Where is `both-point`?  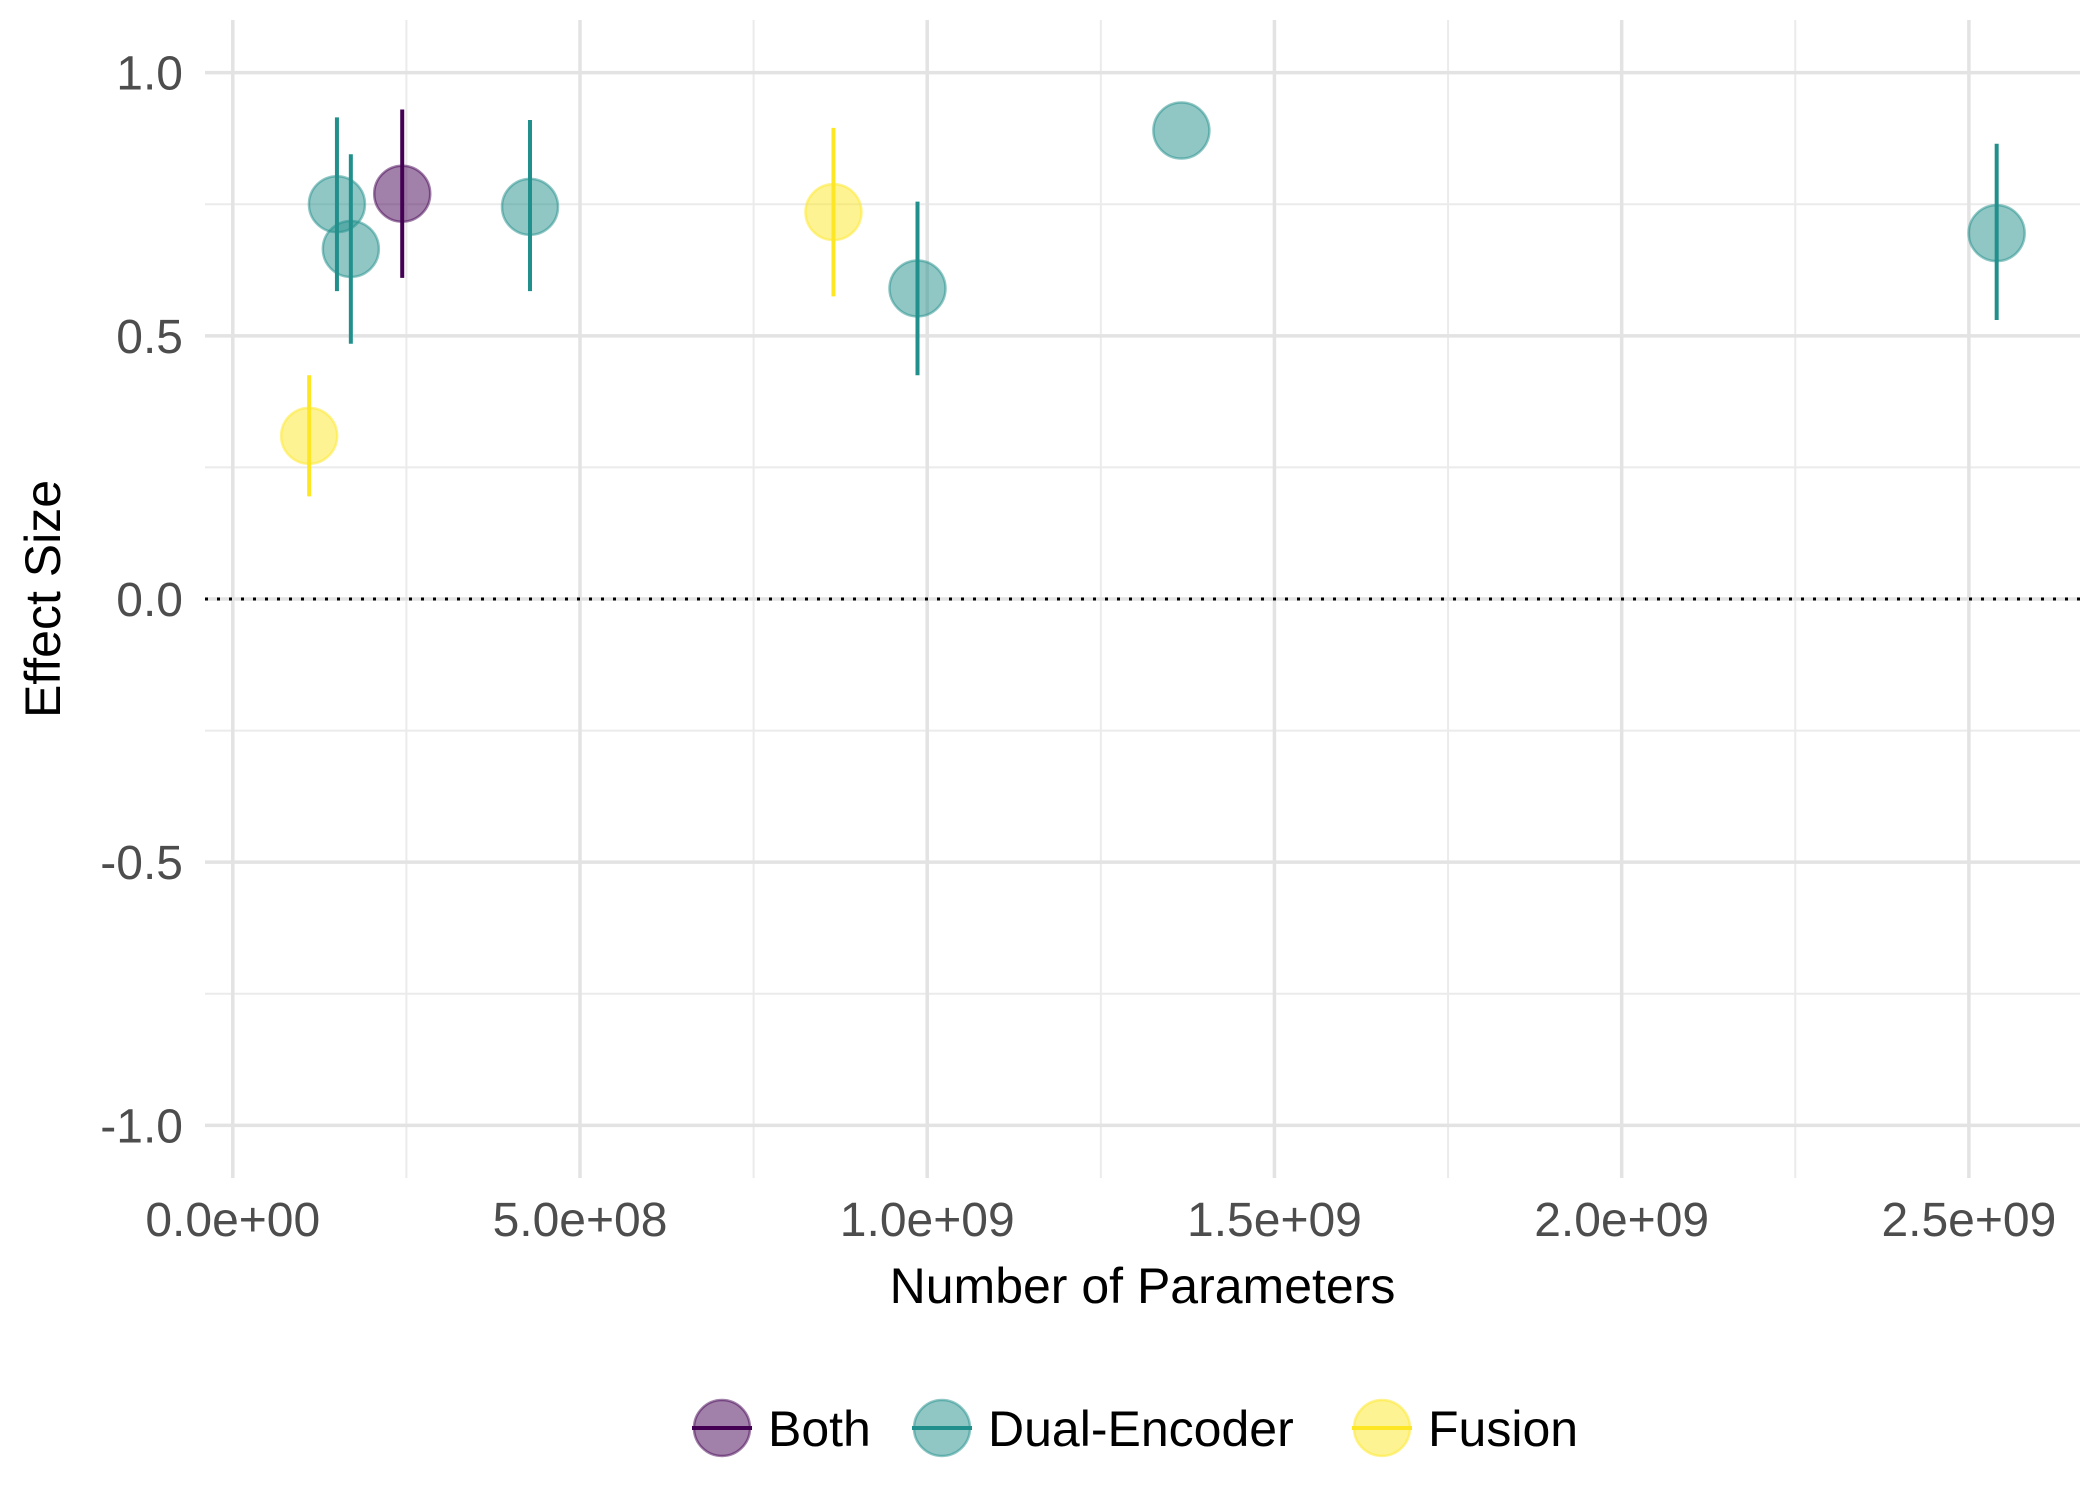
both-point is located at coordinates (402, 193).